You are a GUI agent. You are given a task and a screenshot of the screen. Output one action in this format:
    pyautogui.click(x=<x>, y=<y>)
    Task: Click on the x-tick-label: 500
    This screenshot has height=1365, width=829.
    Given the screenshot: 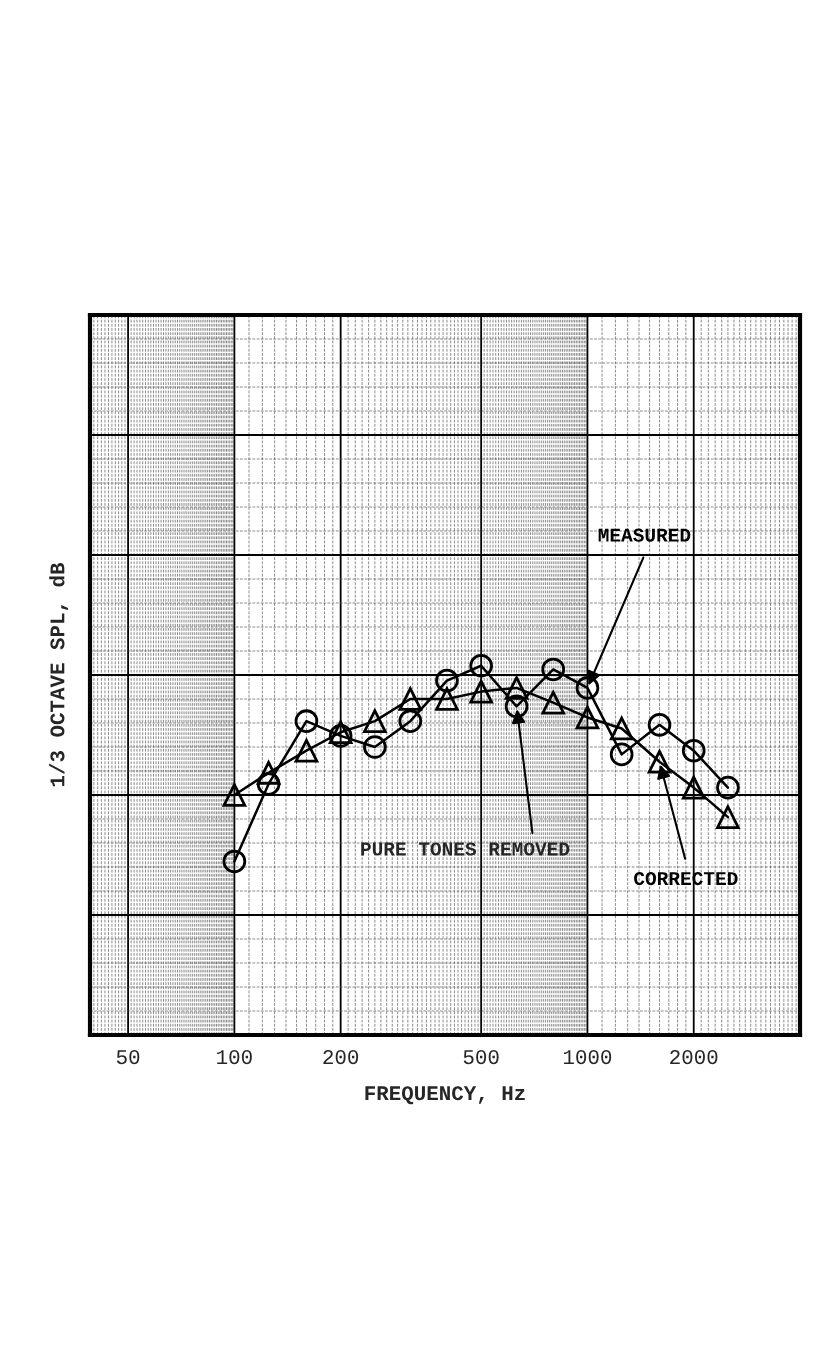 What is the action you would take?
    pyautogui.click(x=481, y=1057)
    